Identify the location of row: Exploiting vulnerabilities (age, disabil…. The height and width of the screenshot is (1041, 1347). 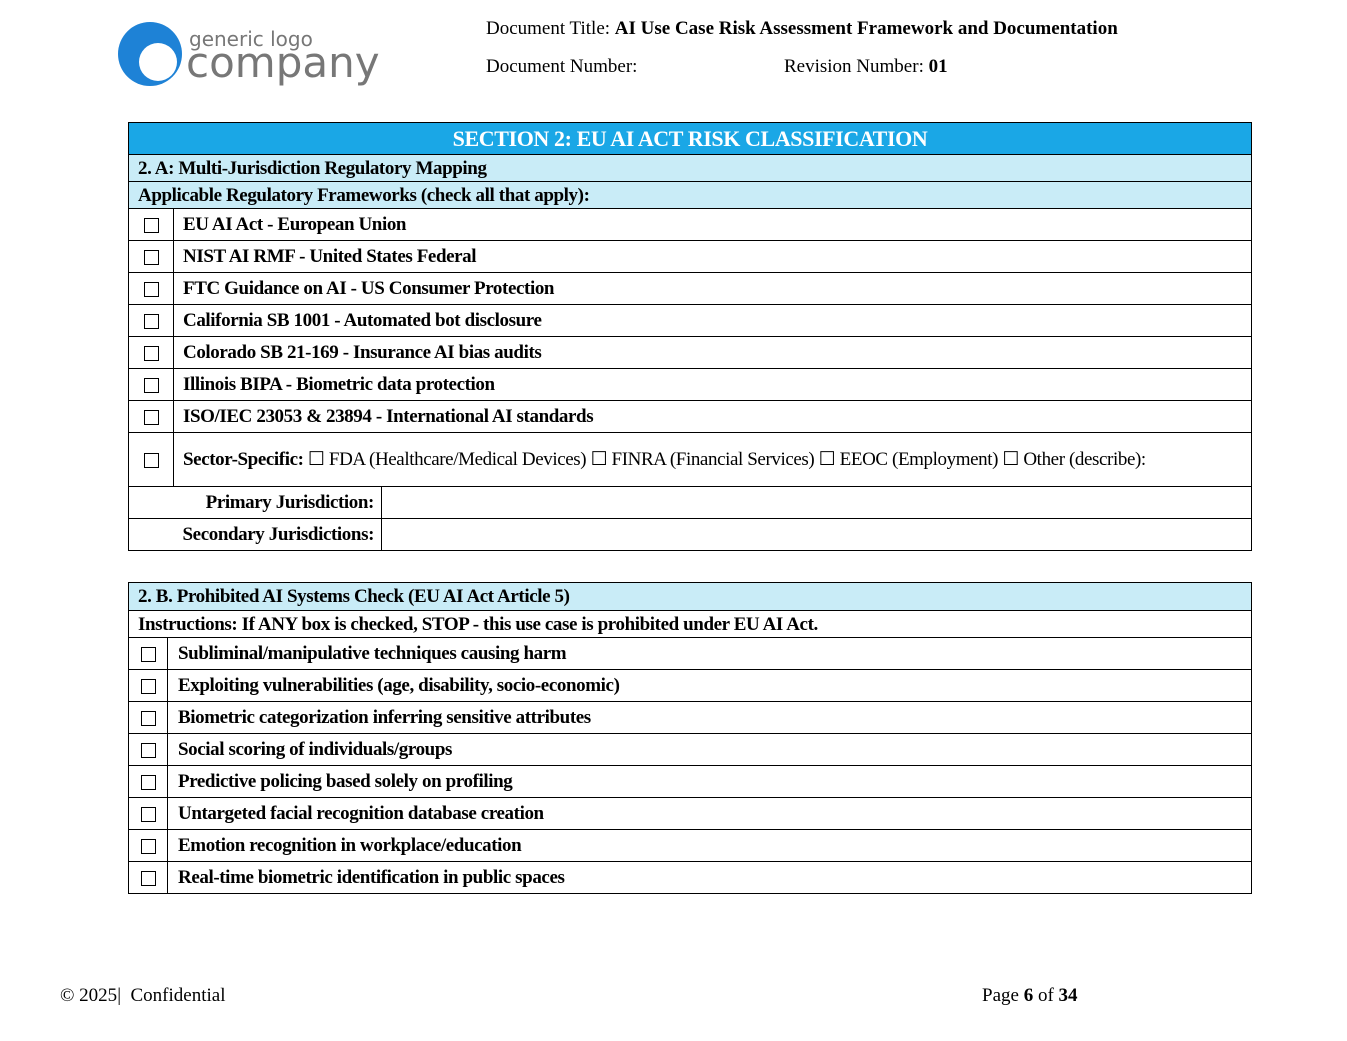
(690, 685).